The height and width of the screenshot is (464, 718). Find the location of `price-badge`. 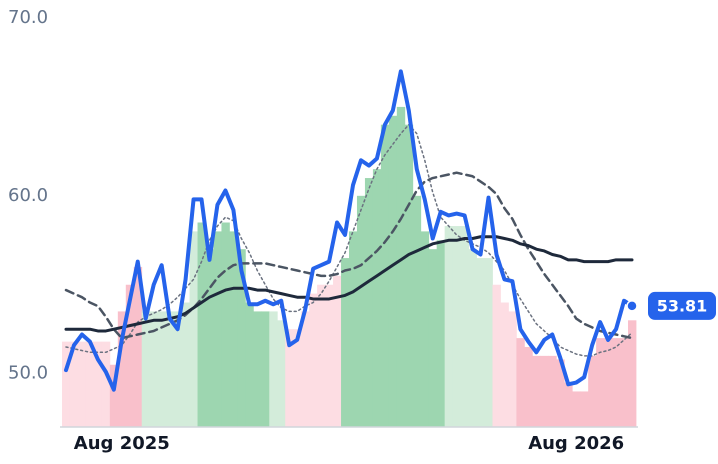

price-badge is located at coordinates (682, 305).